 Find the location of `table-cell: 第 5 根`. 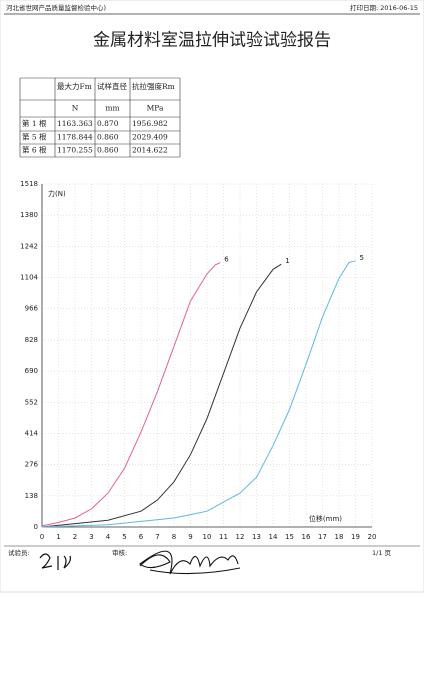

table-cell: 第 5 根 is located at coordinates (34, 137).